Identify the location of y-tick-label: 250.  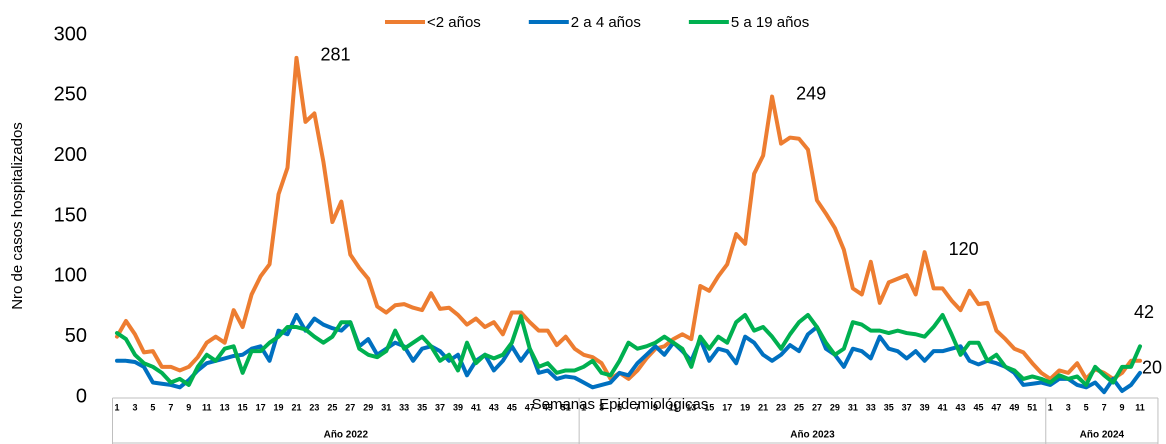
(70, 95).